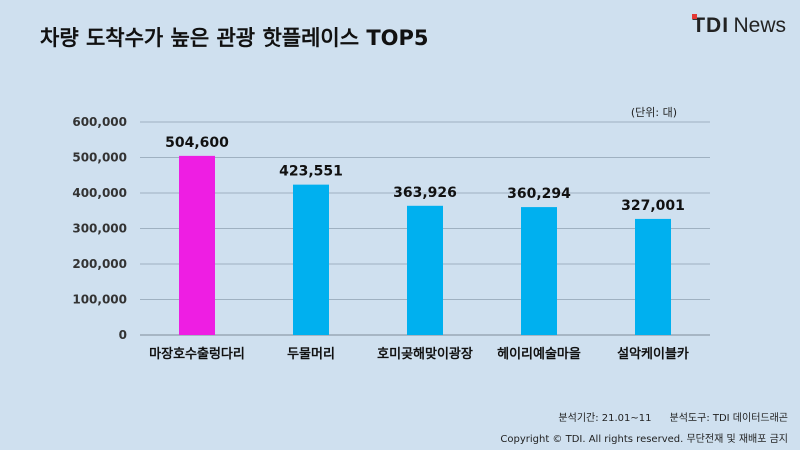  What do you see at coordinates (99, 264) in the screenshot?
I see `y-tick-label: 200,000` at bounding box center [99, 264].